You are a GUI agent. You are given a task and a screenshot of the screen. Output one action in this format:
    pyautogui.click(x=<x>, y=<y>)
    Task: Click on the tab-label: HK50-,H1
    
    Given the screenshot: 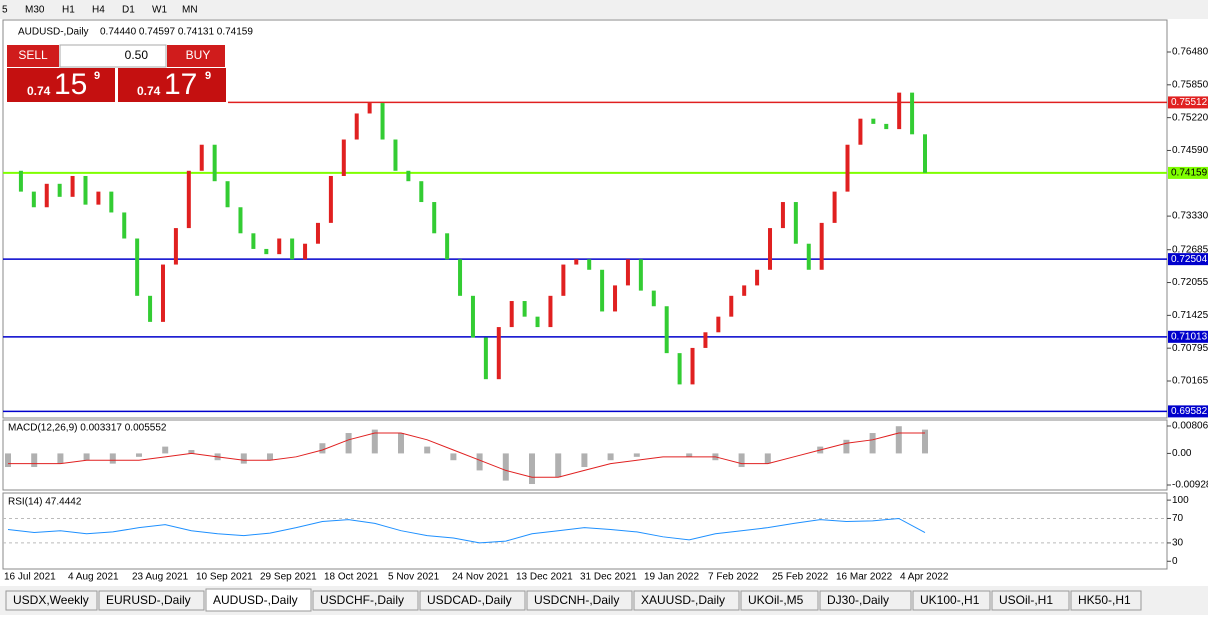 What is the action you would take?
    pyautogui.click(x=1104, y=600)
    